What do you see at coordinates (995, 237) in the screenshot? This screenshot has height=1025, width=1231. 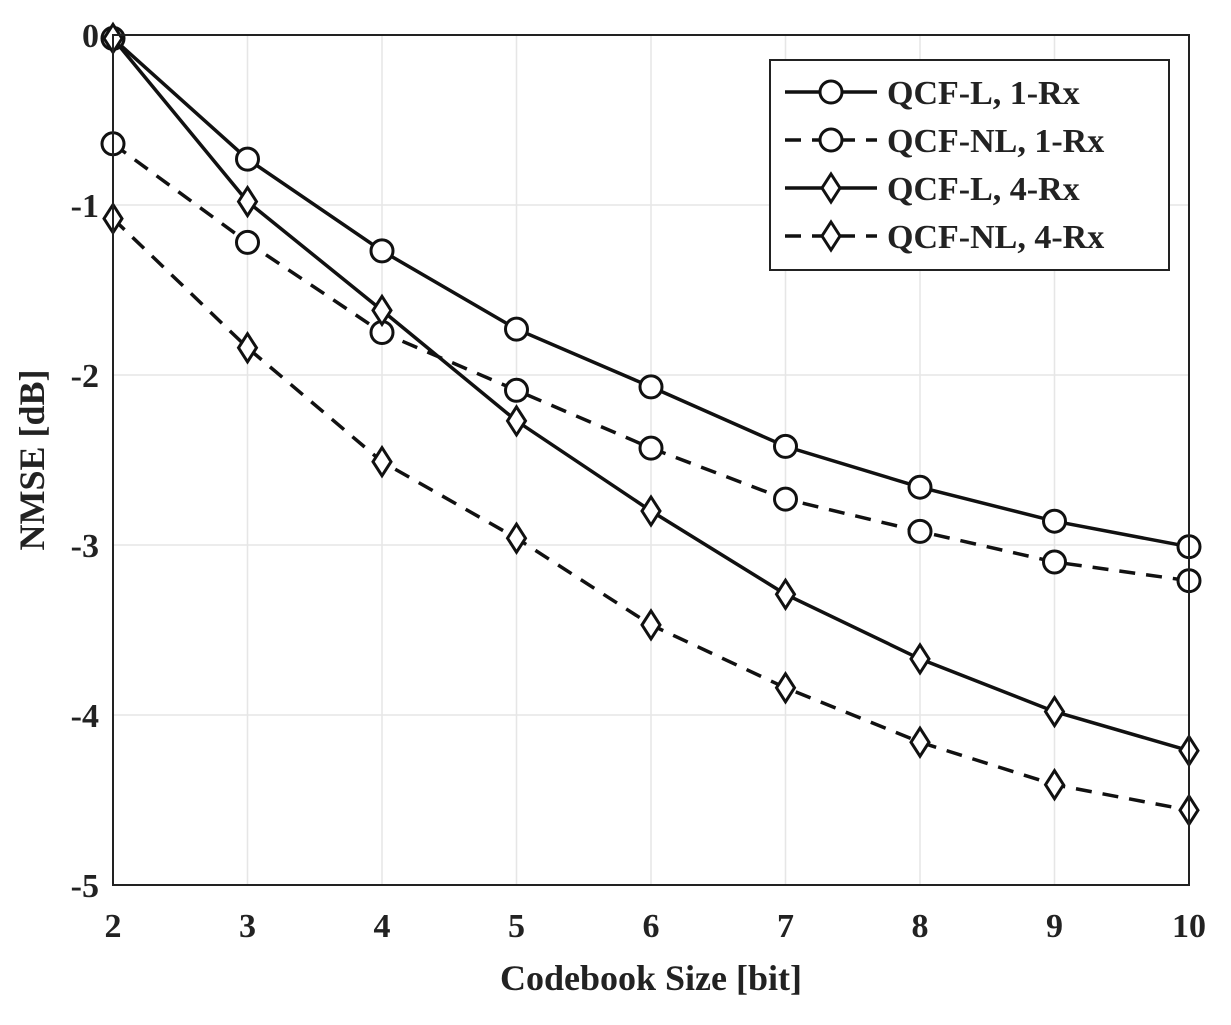 I see `legend-label: QCF-NL, 4-Rx` at bounding box center [995, 237].